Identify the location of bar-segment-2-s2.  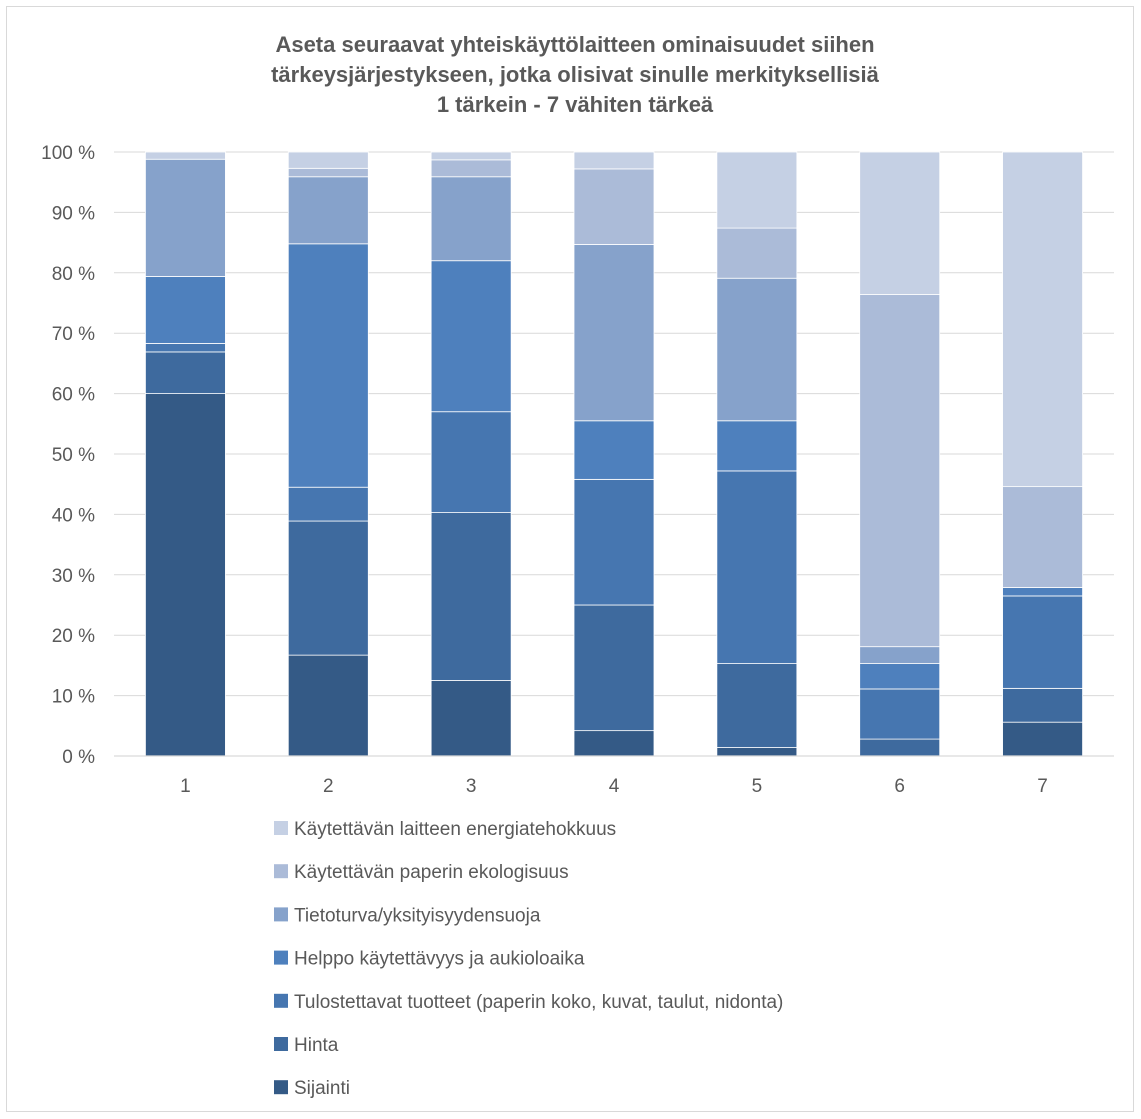
(328, 504).